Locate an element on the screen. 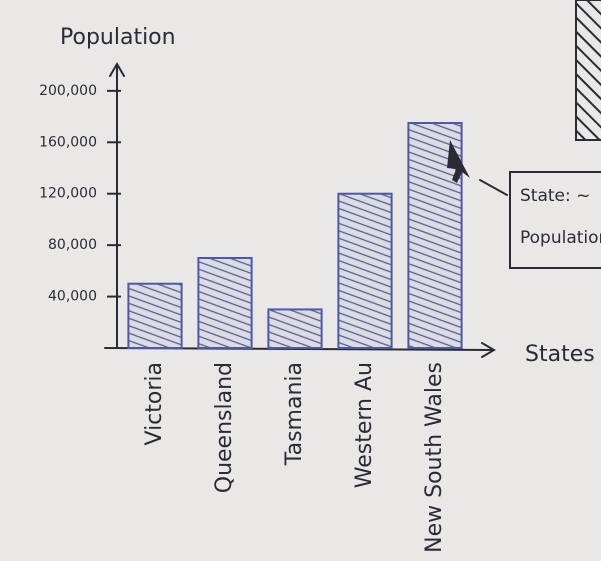 This screenshot has height=561, width=601. y-tick-label: 120,000 is located at coordinates (68, 194).